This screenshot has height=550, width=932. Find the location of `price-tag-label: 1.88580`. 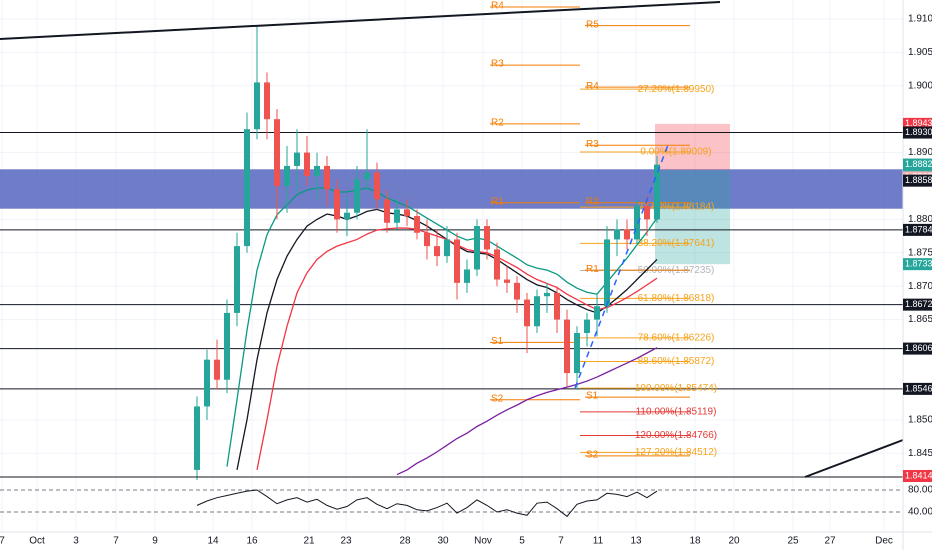

price-tag-label: 1.88580 is located at coordinates (918, 180).